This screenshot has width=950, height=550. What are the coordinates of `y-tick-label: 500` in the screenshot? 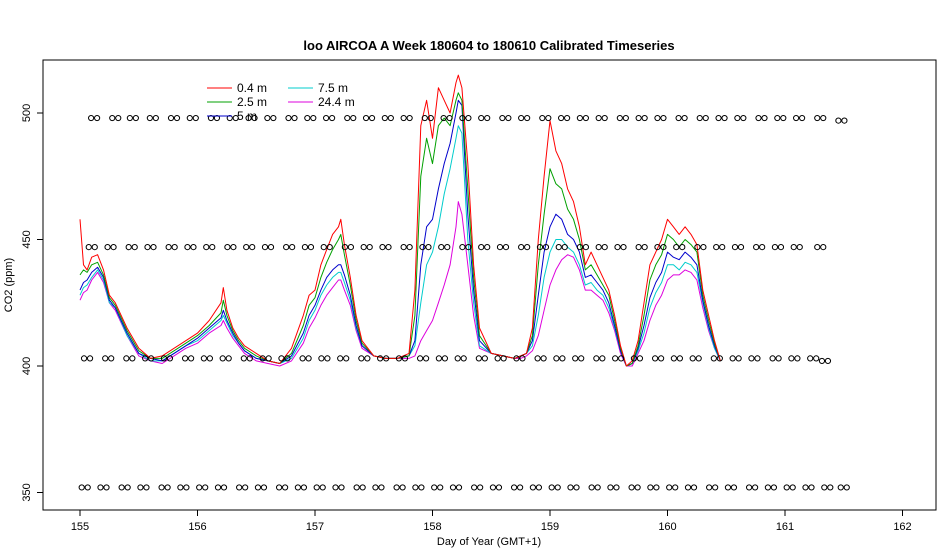 It's located at (27, 113).